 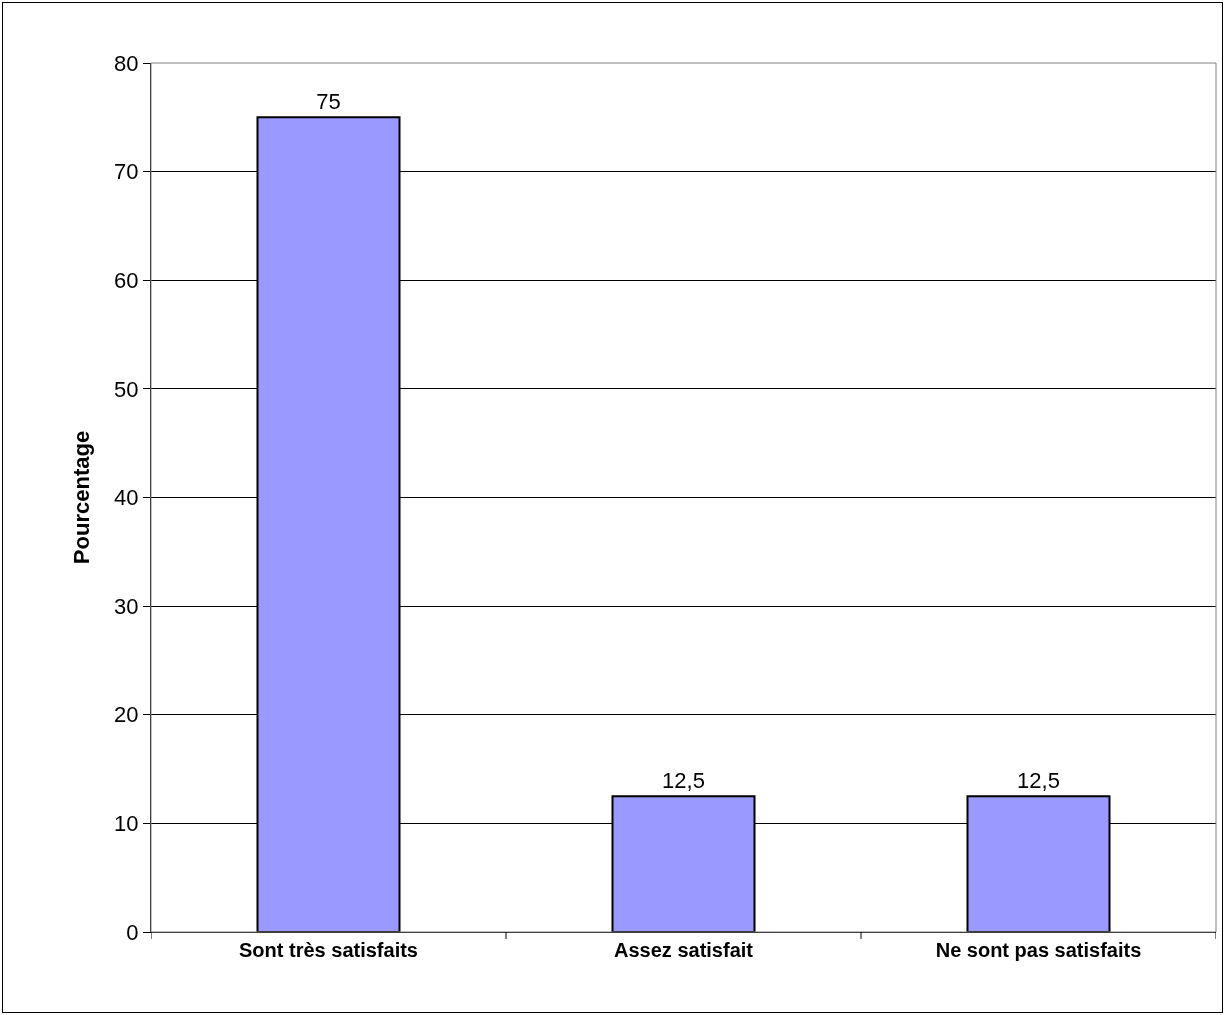 What do you see at coordinates (126, 824) in the screenshot?
I see `y-tick-label: 10` at bounding box center [126, 824].